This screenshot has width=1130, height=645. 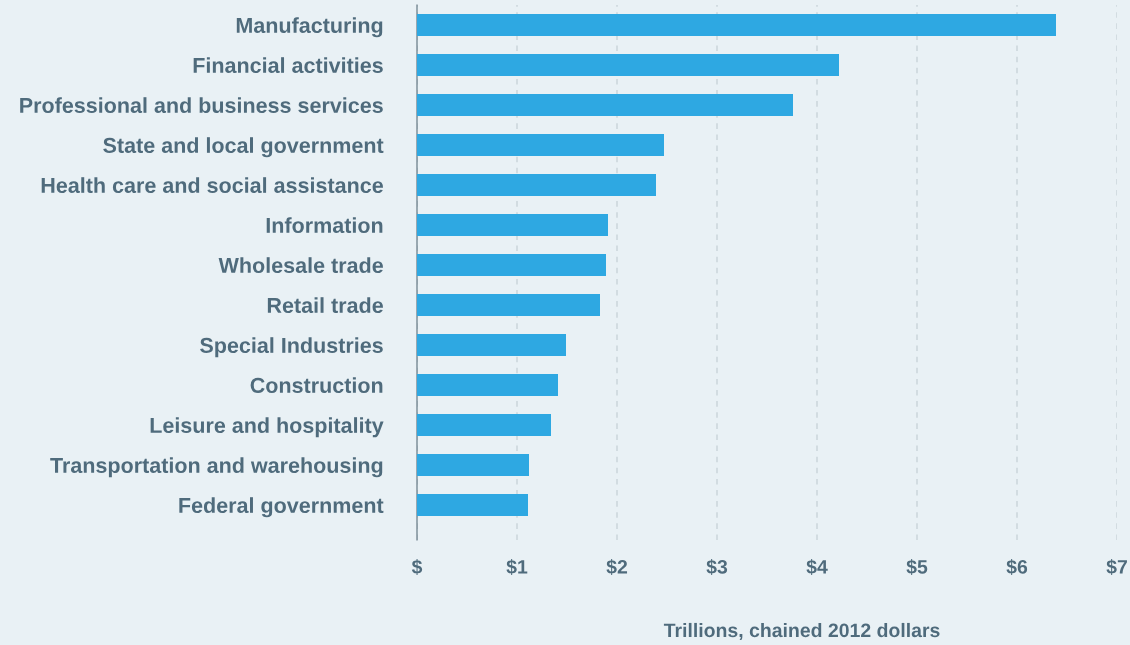 I want to click on x-tick-label: $5, so click(x=917, y=567).